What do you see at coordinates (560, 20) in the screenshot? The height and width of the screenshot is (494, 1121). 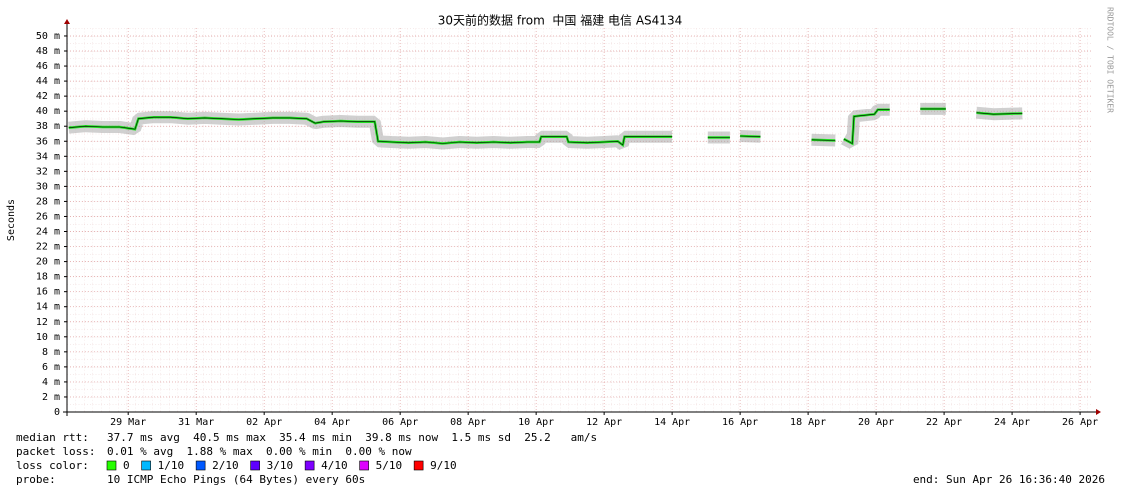 I see `chart-title: 30天前的数据 from 中国 福建 电信 AS4134` at bounding box center [560, 20].